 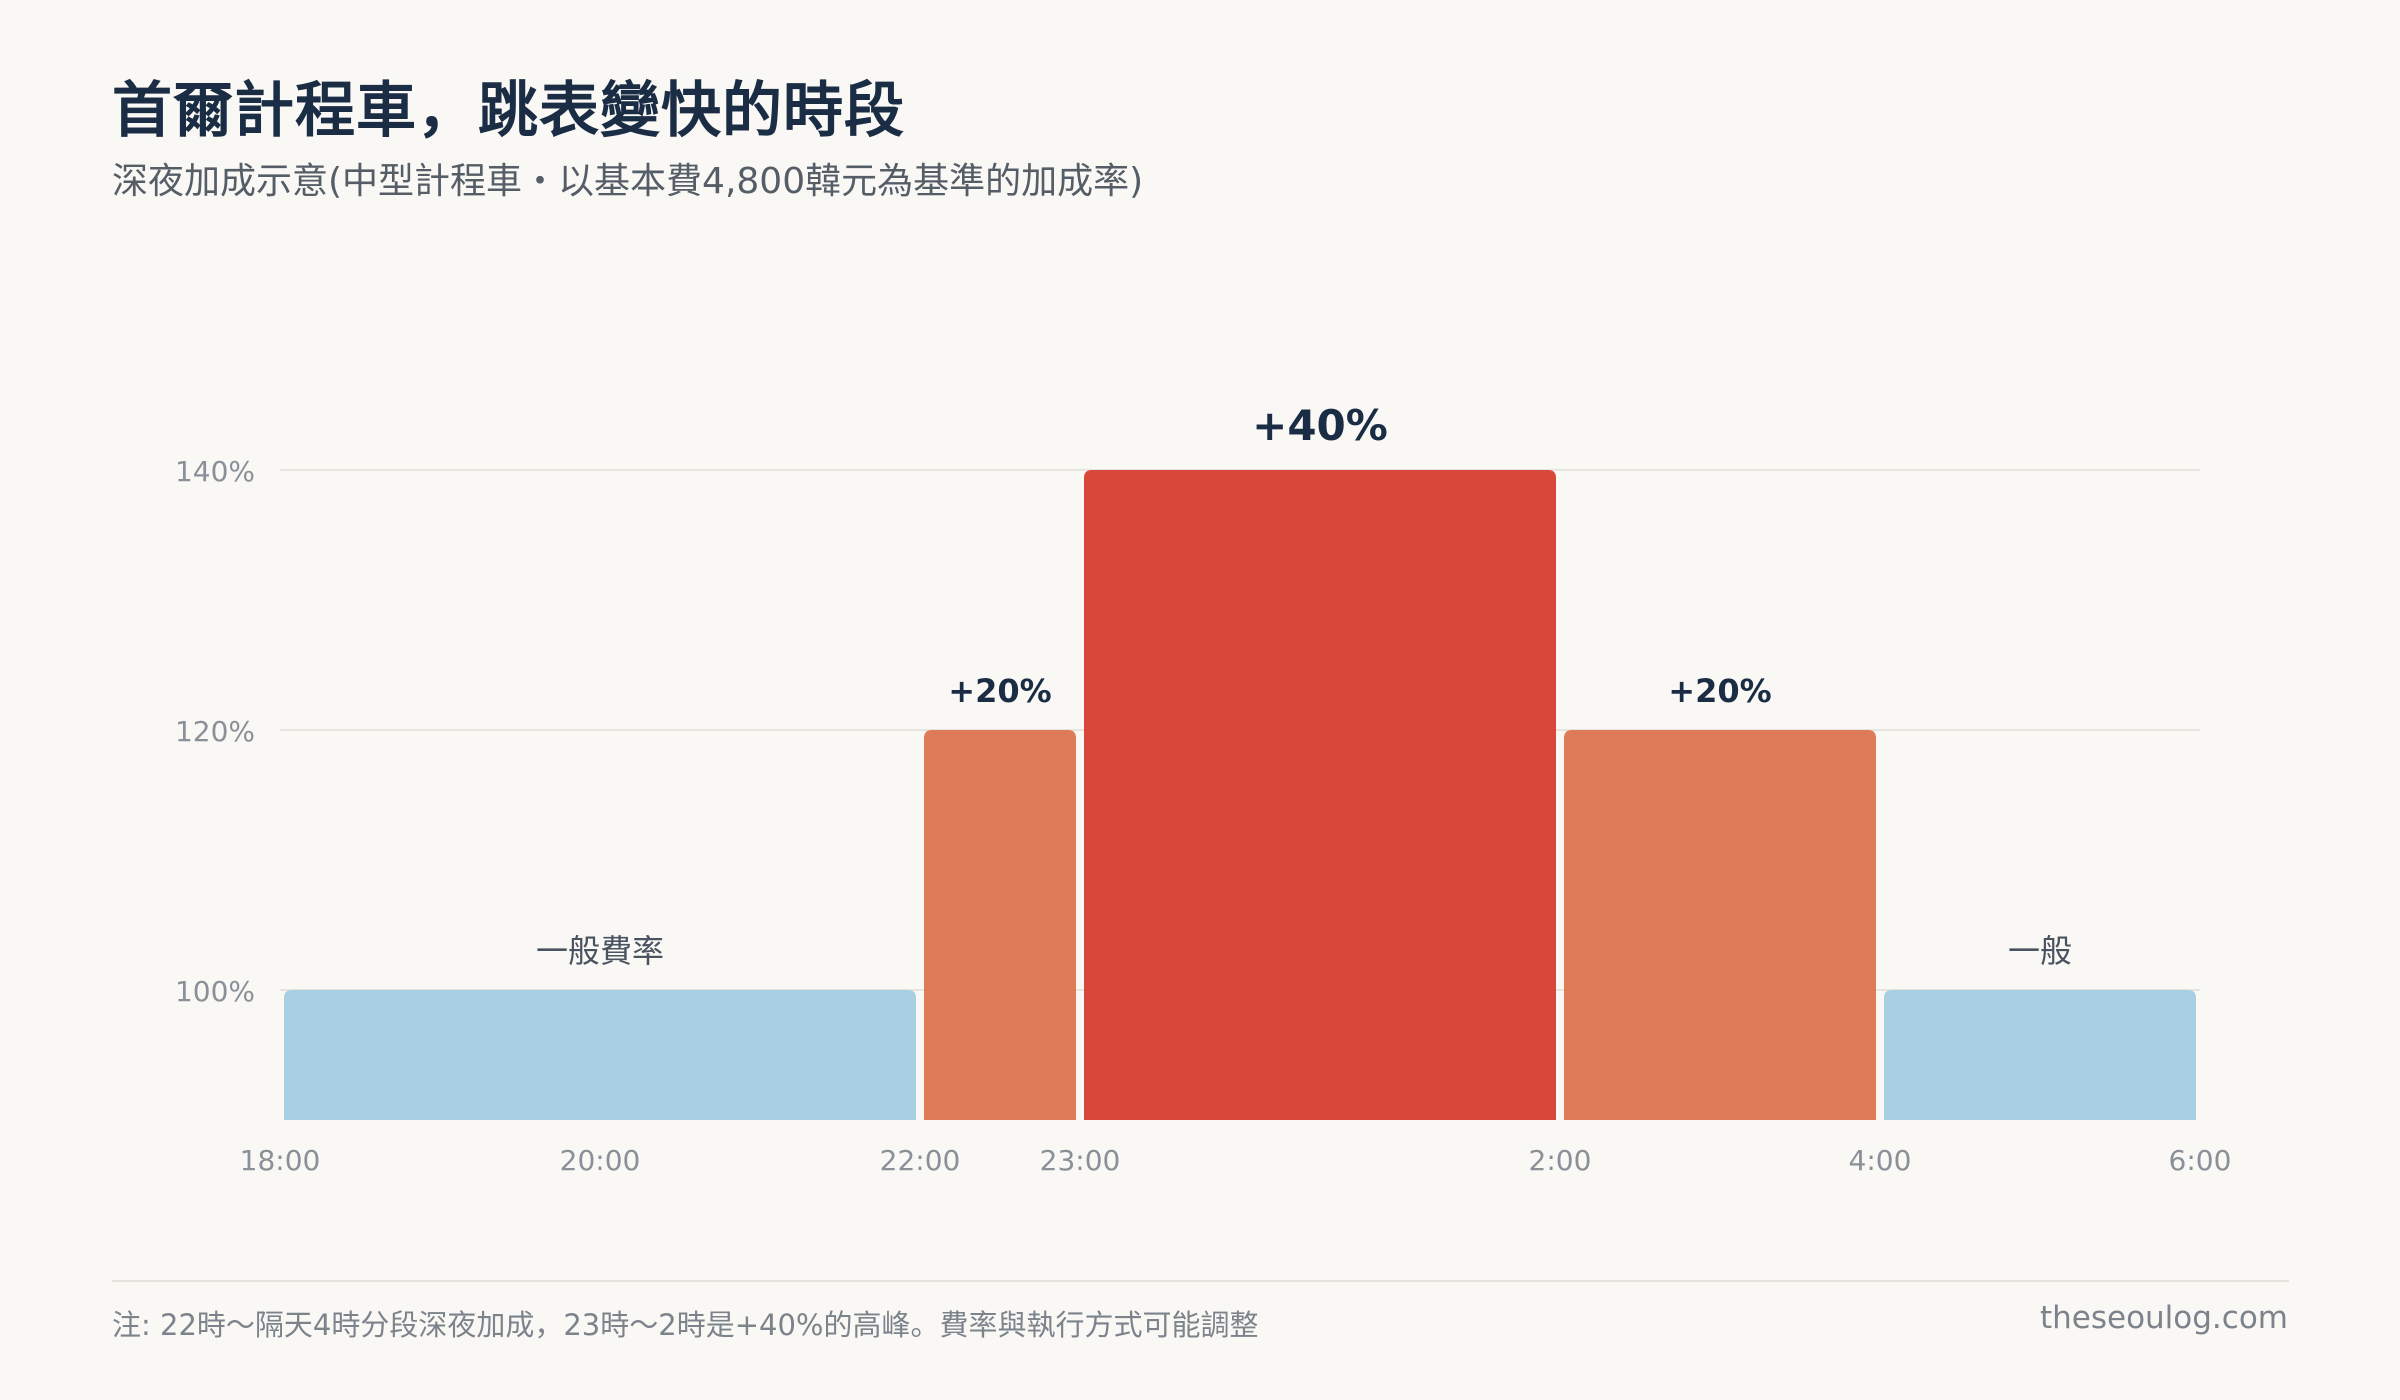 I want to click on bar-label: 一般, so click(x=2040, y=951).